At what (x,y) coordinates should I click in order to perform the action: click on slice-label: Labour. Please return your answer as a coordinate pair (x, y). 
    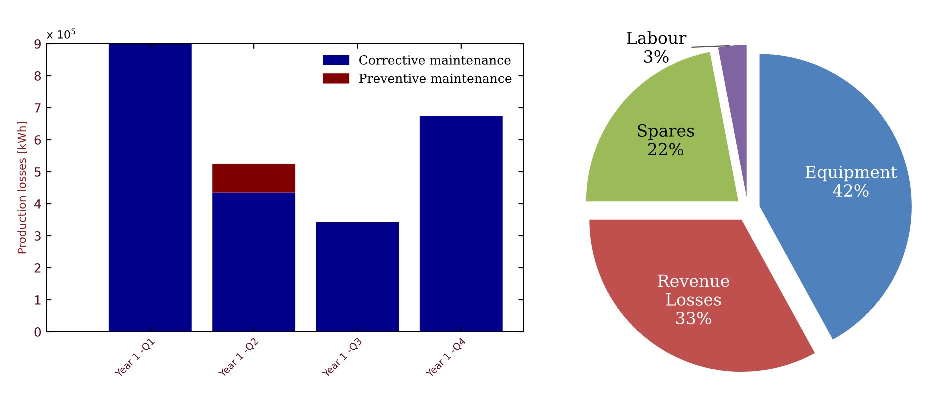
    Looking at the image, I should click on (657, 37).